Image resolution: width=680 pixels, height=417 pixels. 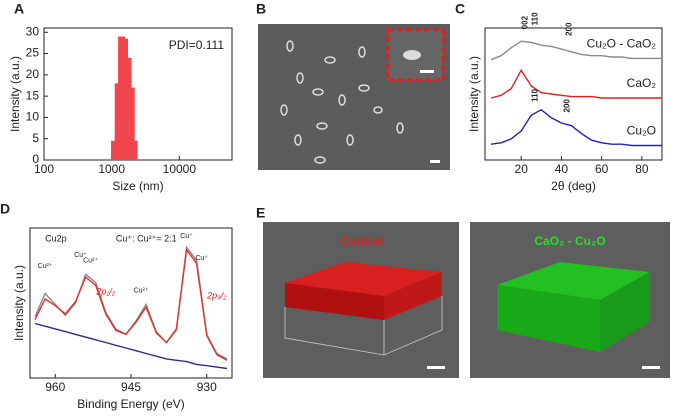 I want to click on x-axis-label: Size (nm), so click(x=137, y=186).